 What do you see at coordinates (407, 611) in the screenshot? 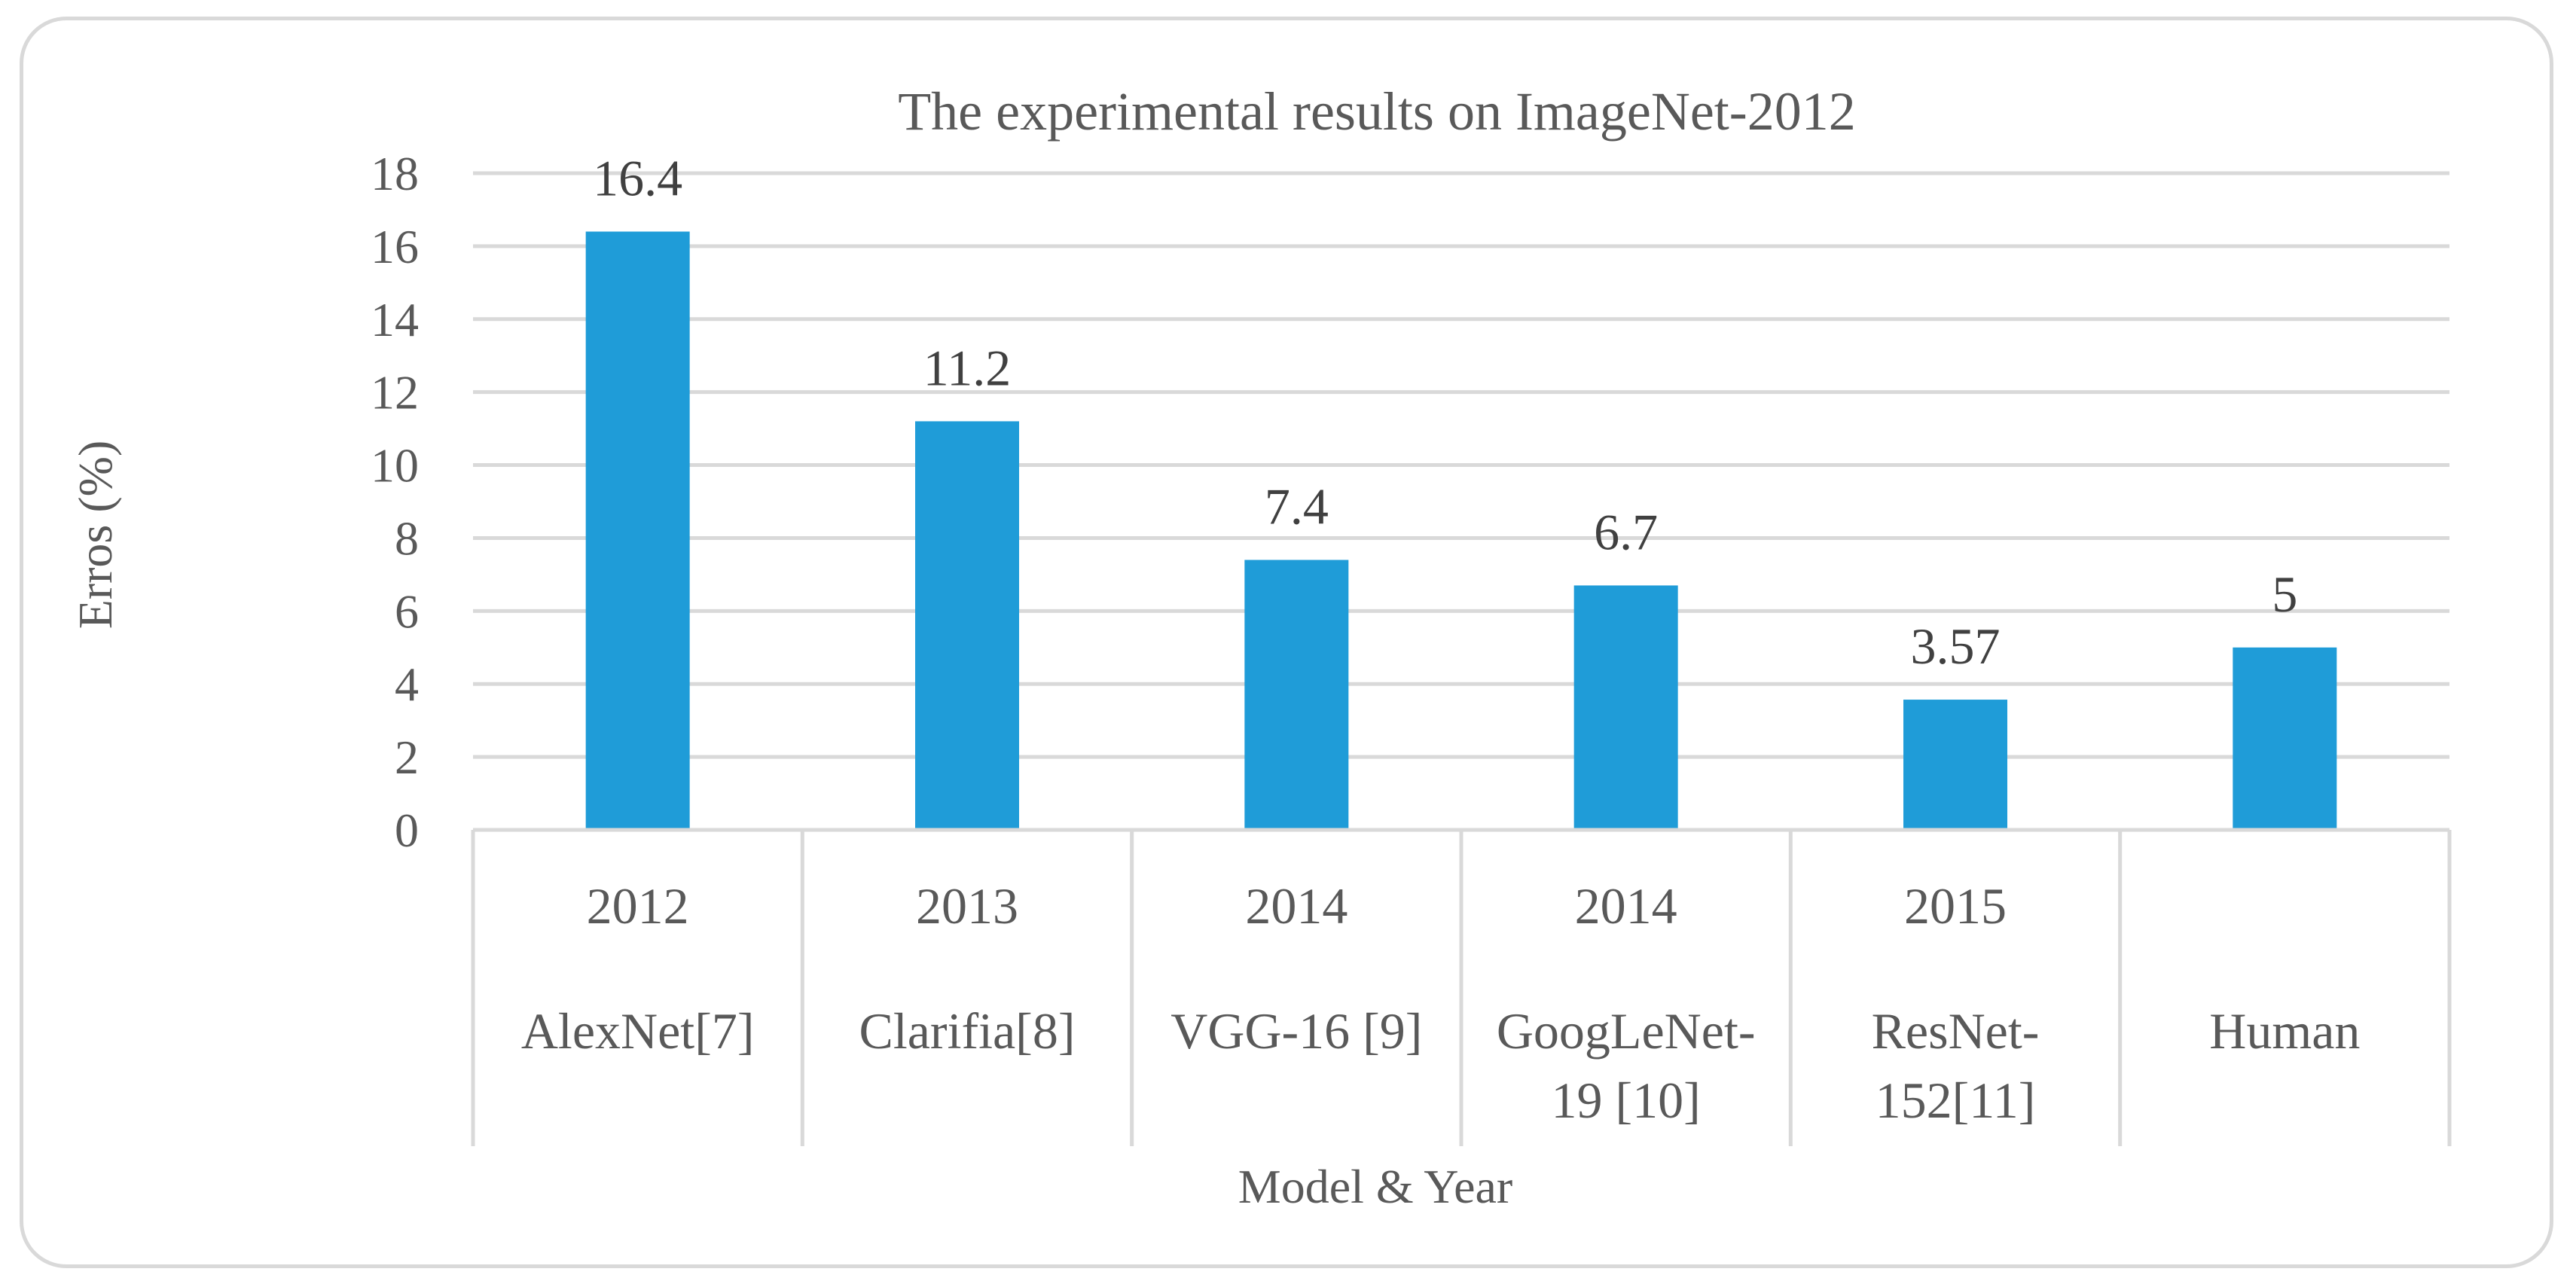
I see `y-tick-label: 6` at bounding box center [407, 611].